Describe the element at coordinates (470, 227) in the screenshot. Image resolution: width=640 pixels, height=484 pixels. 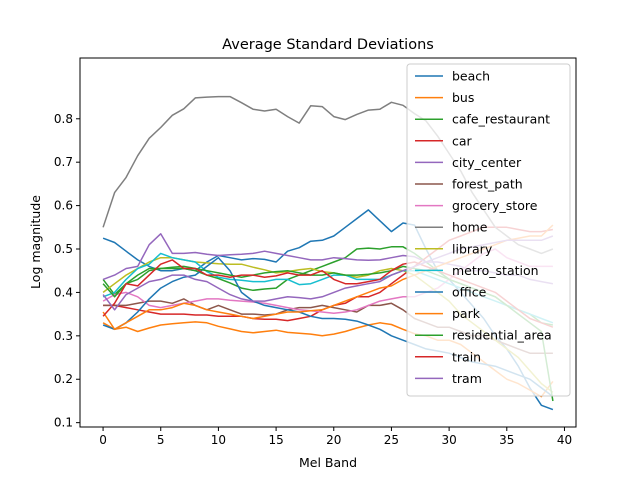
I see `legend-label: home` at that location.